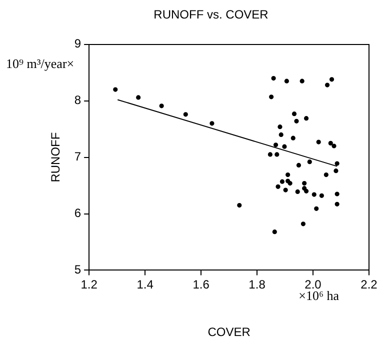  What do you see at coordinates (201, 285) in the screenshot?
I see `x-tick-label: 1.6` at bounding box center [201, 285].